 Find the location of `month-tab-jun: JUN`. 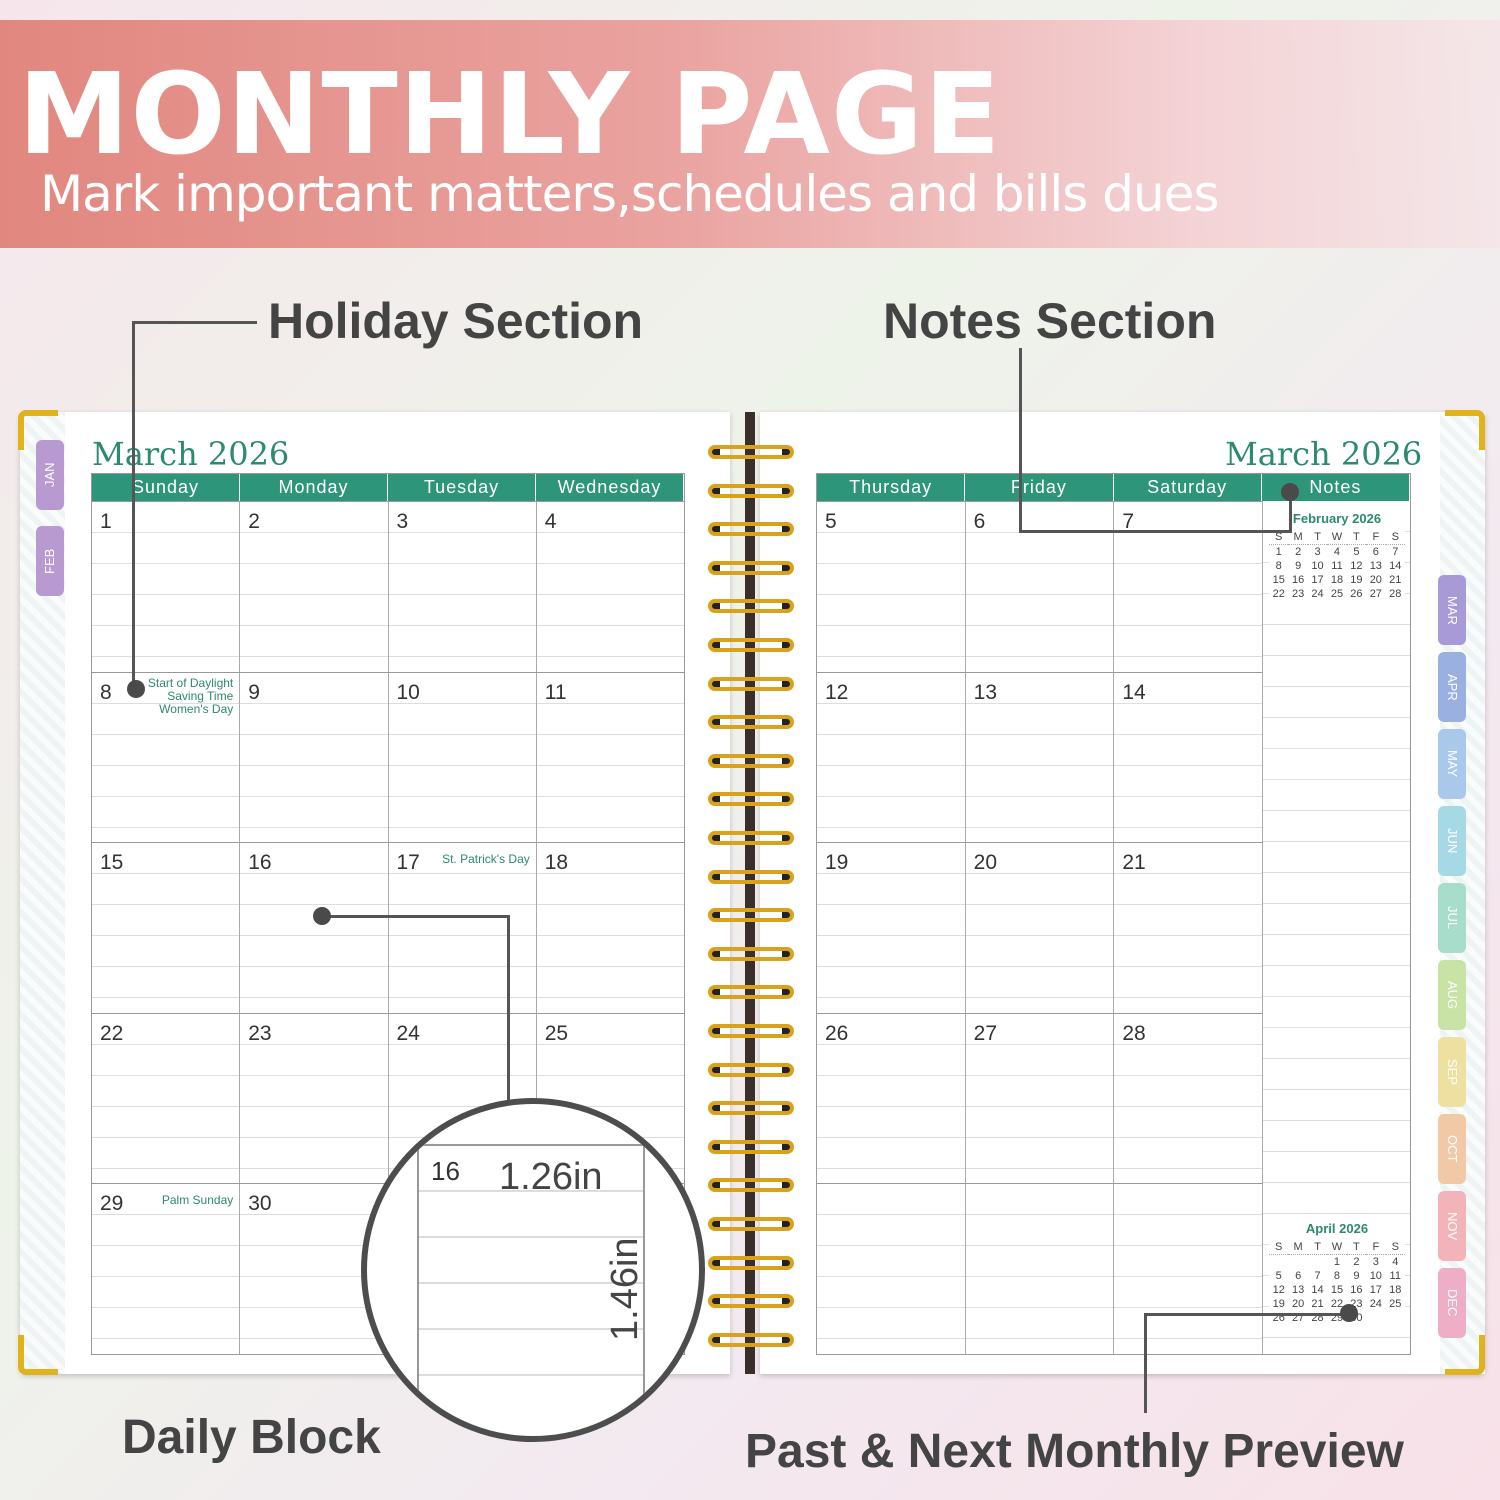

month-tab-jun: JUN is located at coordinates (1452, 841).